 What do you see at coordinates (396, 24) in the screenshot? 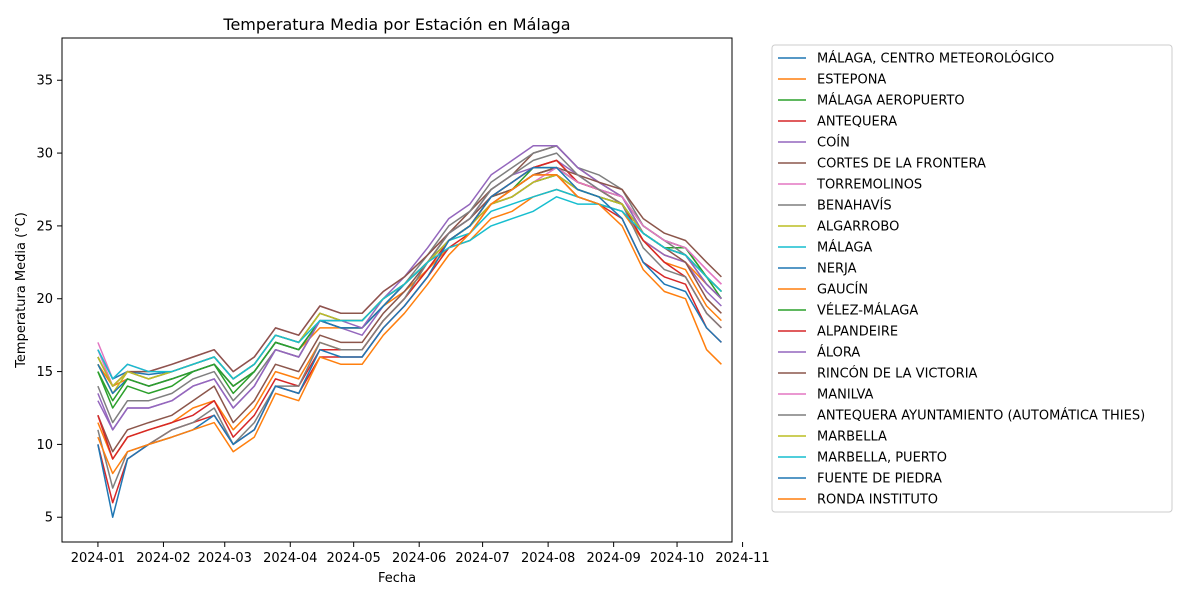
I see `chart-title: Temperatura Media por Estación en Málaga` at bounding box center [396, 24].